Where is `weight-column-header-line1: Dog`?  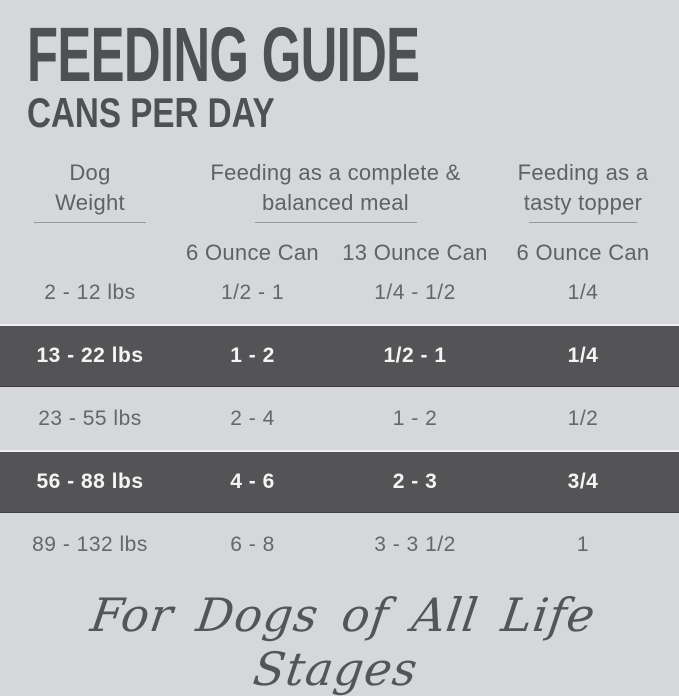
weight-column-header-line1: Dog is located at coordinates (90, 172).